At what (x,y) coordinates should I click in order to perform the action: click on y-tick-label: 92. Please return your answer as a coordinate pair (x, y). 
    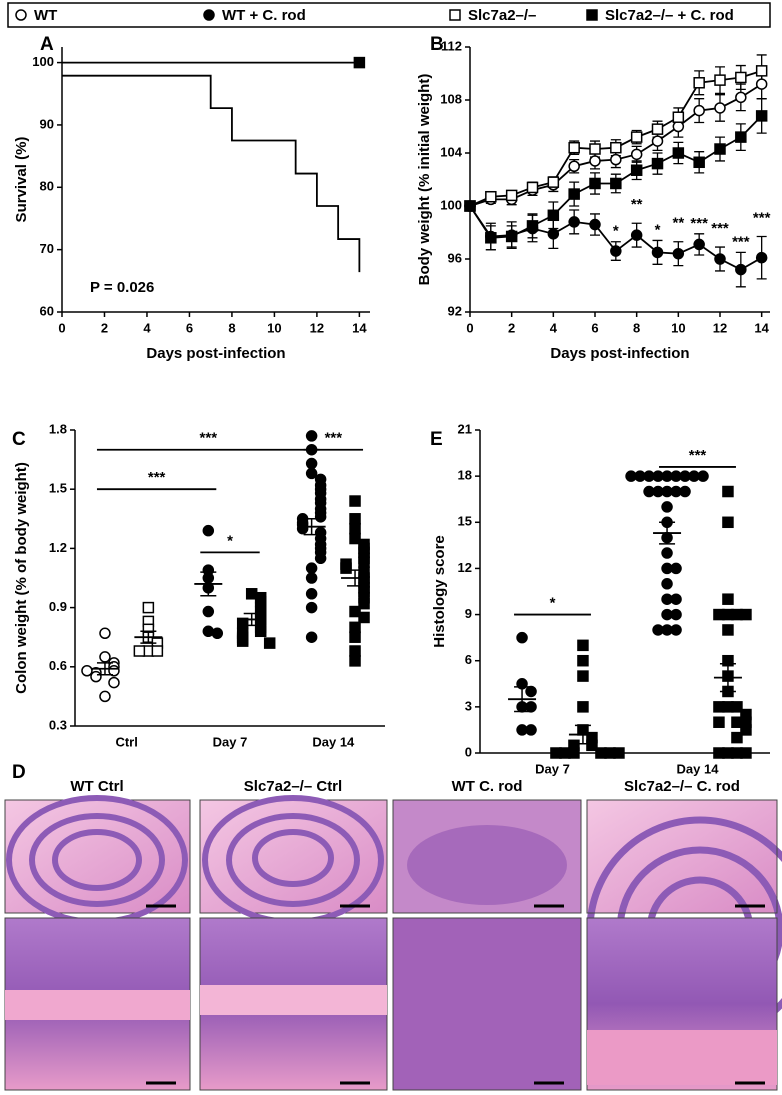
    Looking at the image, I should click on (455, 310).